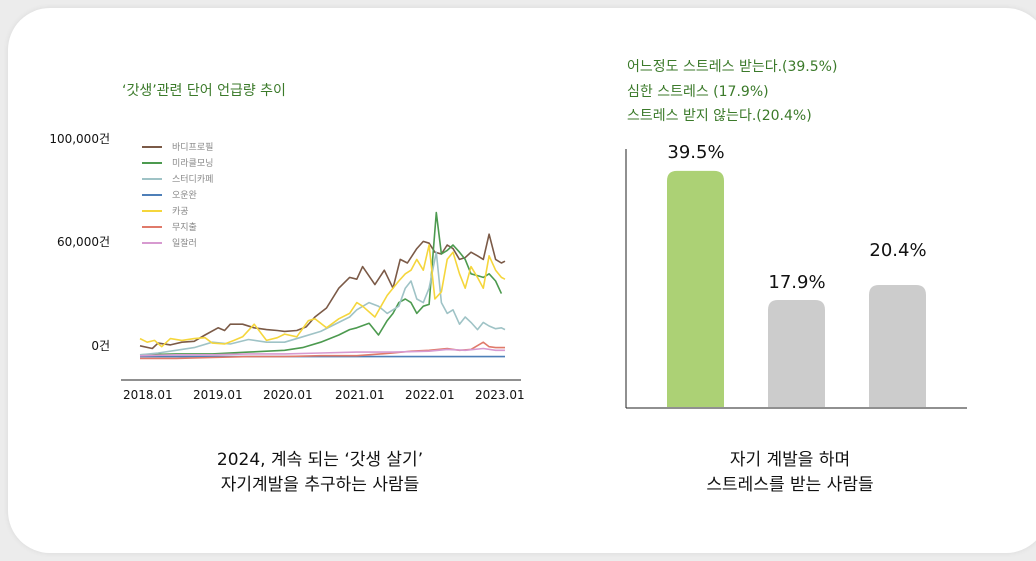 This screenshot has width=1036, height=561. What do you see at coordinates (184, 196) in the screenshot?
I see `legend-label: 오운완` at bounding box center [184, 196].